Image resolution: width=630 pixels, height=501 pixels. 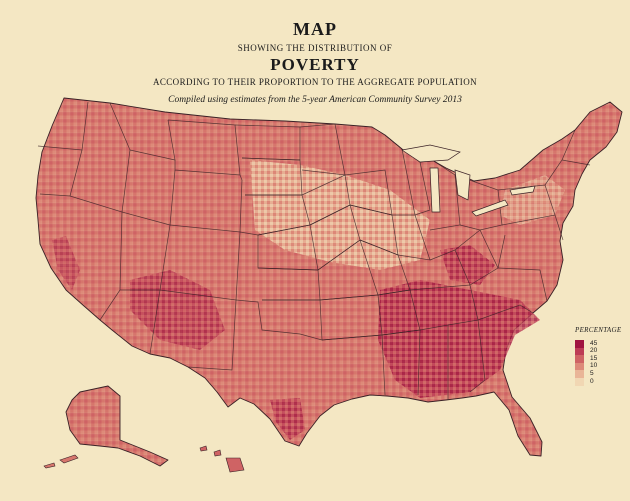 I want to click on lake-superior, so click(x=431, y=153).